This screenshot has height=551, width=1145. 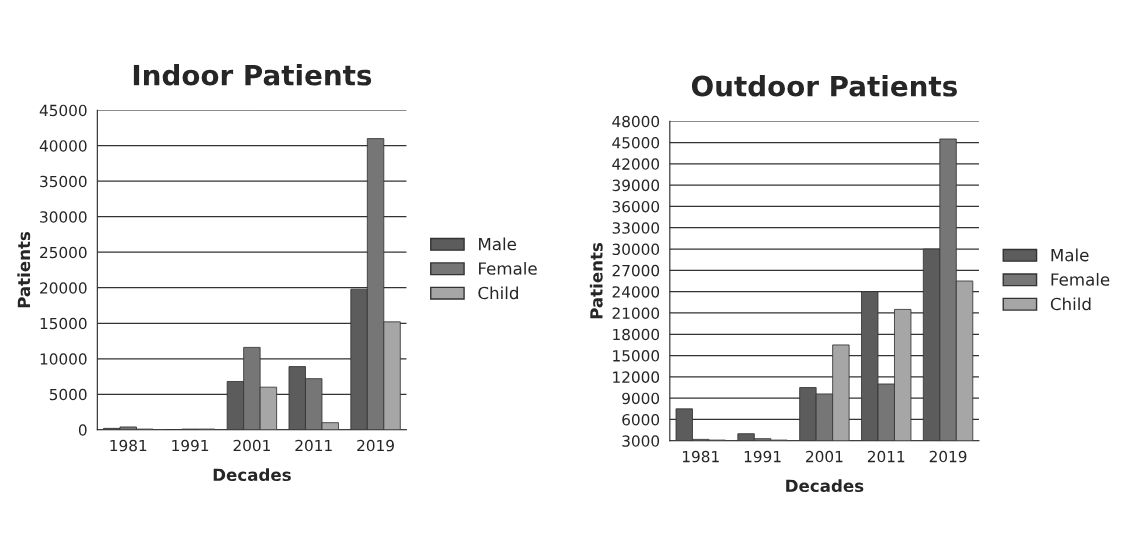 I want to click on y-tick-label: 20000, so click(x=63, y=288).